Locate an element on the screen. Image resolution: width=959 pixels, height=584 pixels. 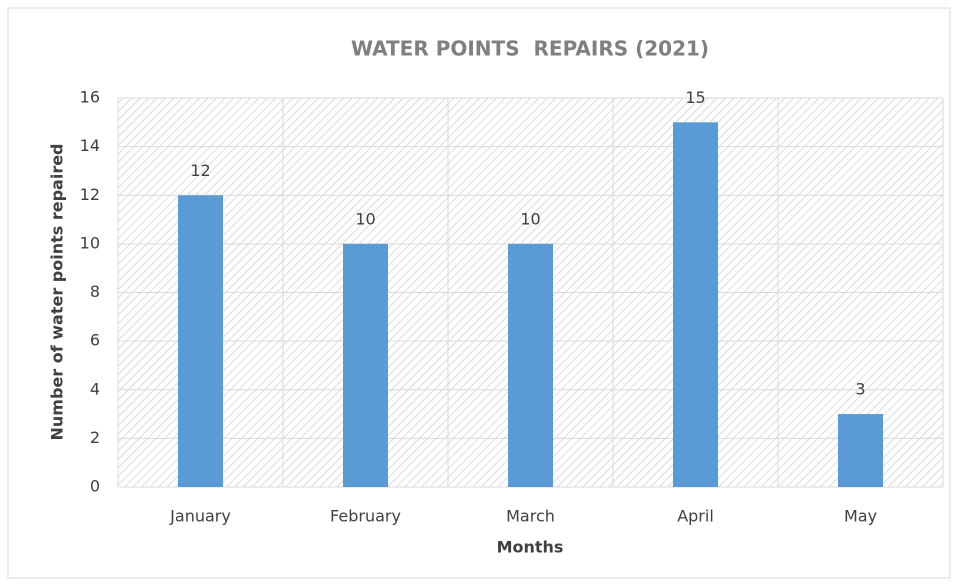
y-tick-label: 0 is located at coordinates (95, 486).